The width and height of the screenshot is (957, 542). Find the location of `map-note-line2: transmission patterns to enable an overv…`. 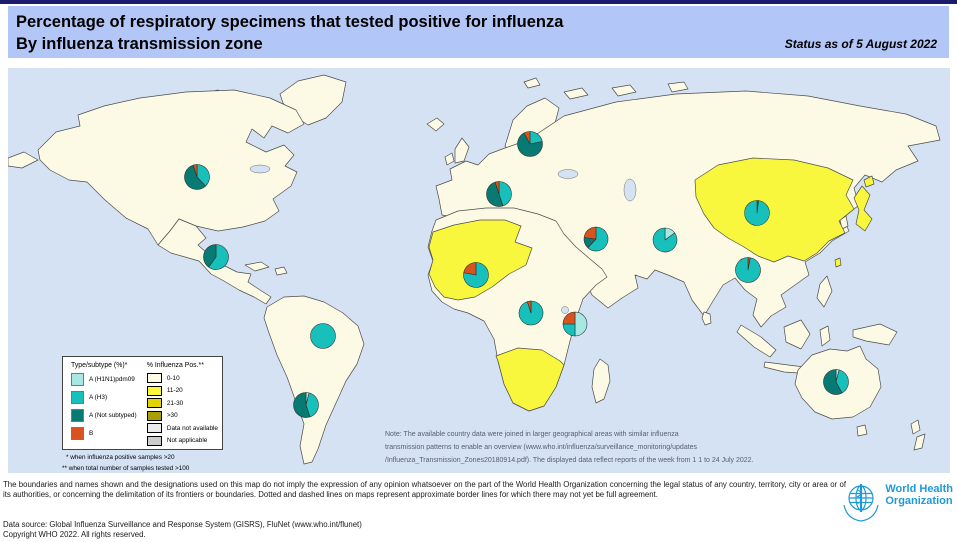

map-note-line2: transmission patterns to enable an overv… is located at coordinates (541, 447).